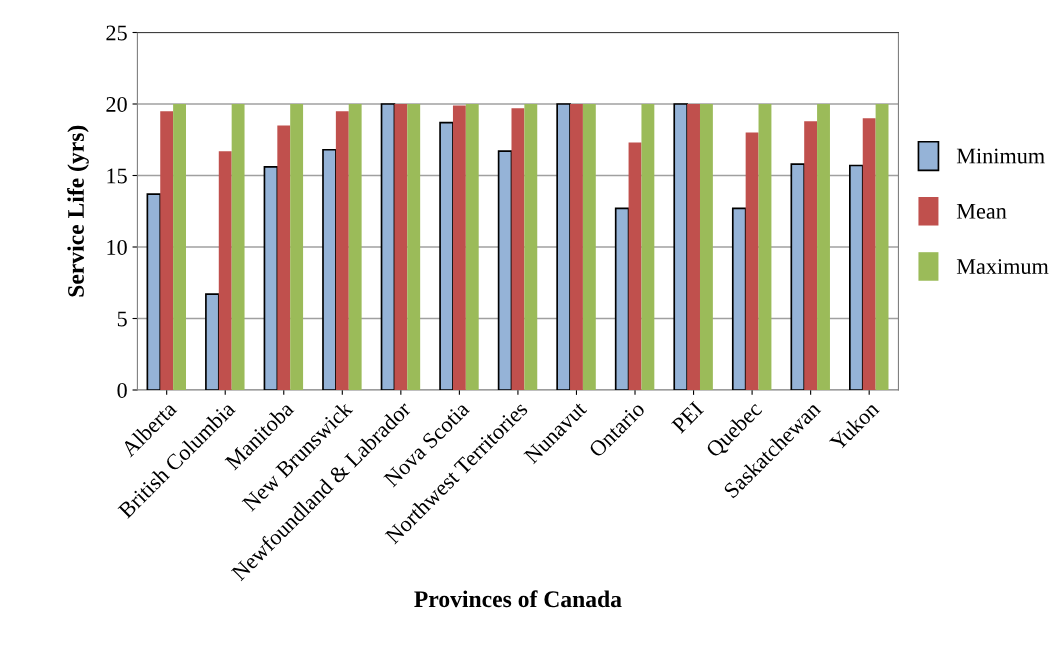 This screenshot has width=1057, height=650. I want to click on legend-label: Mean, so click(981, 211).